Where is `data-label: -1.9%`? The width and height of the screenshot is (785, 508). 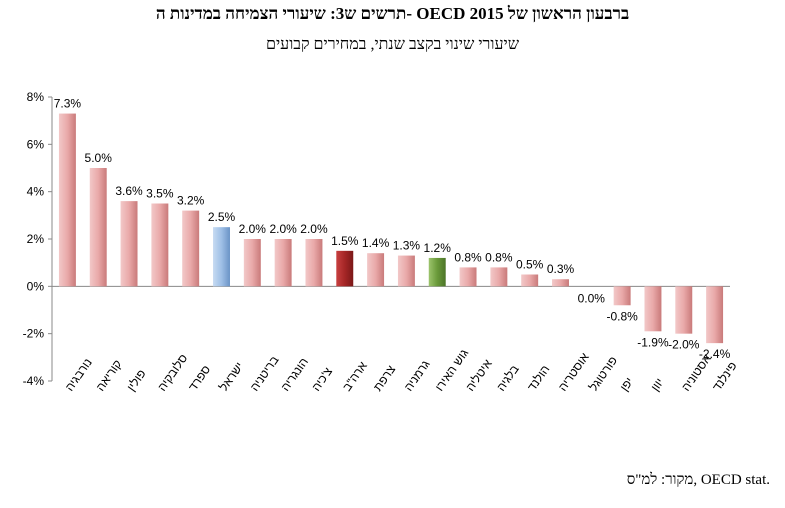 data-label: -1.9% is located at coordinates (653, 342).